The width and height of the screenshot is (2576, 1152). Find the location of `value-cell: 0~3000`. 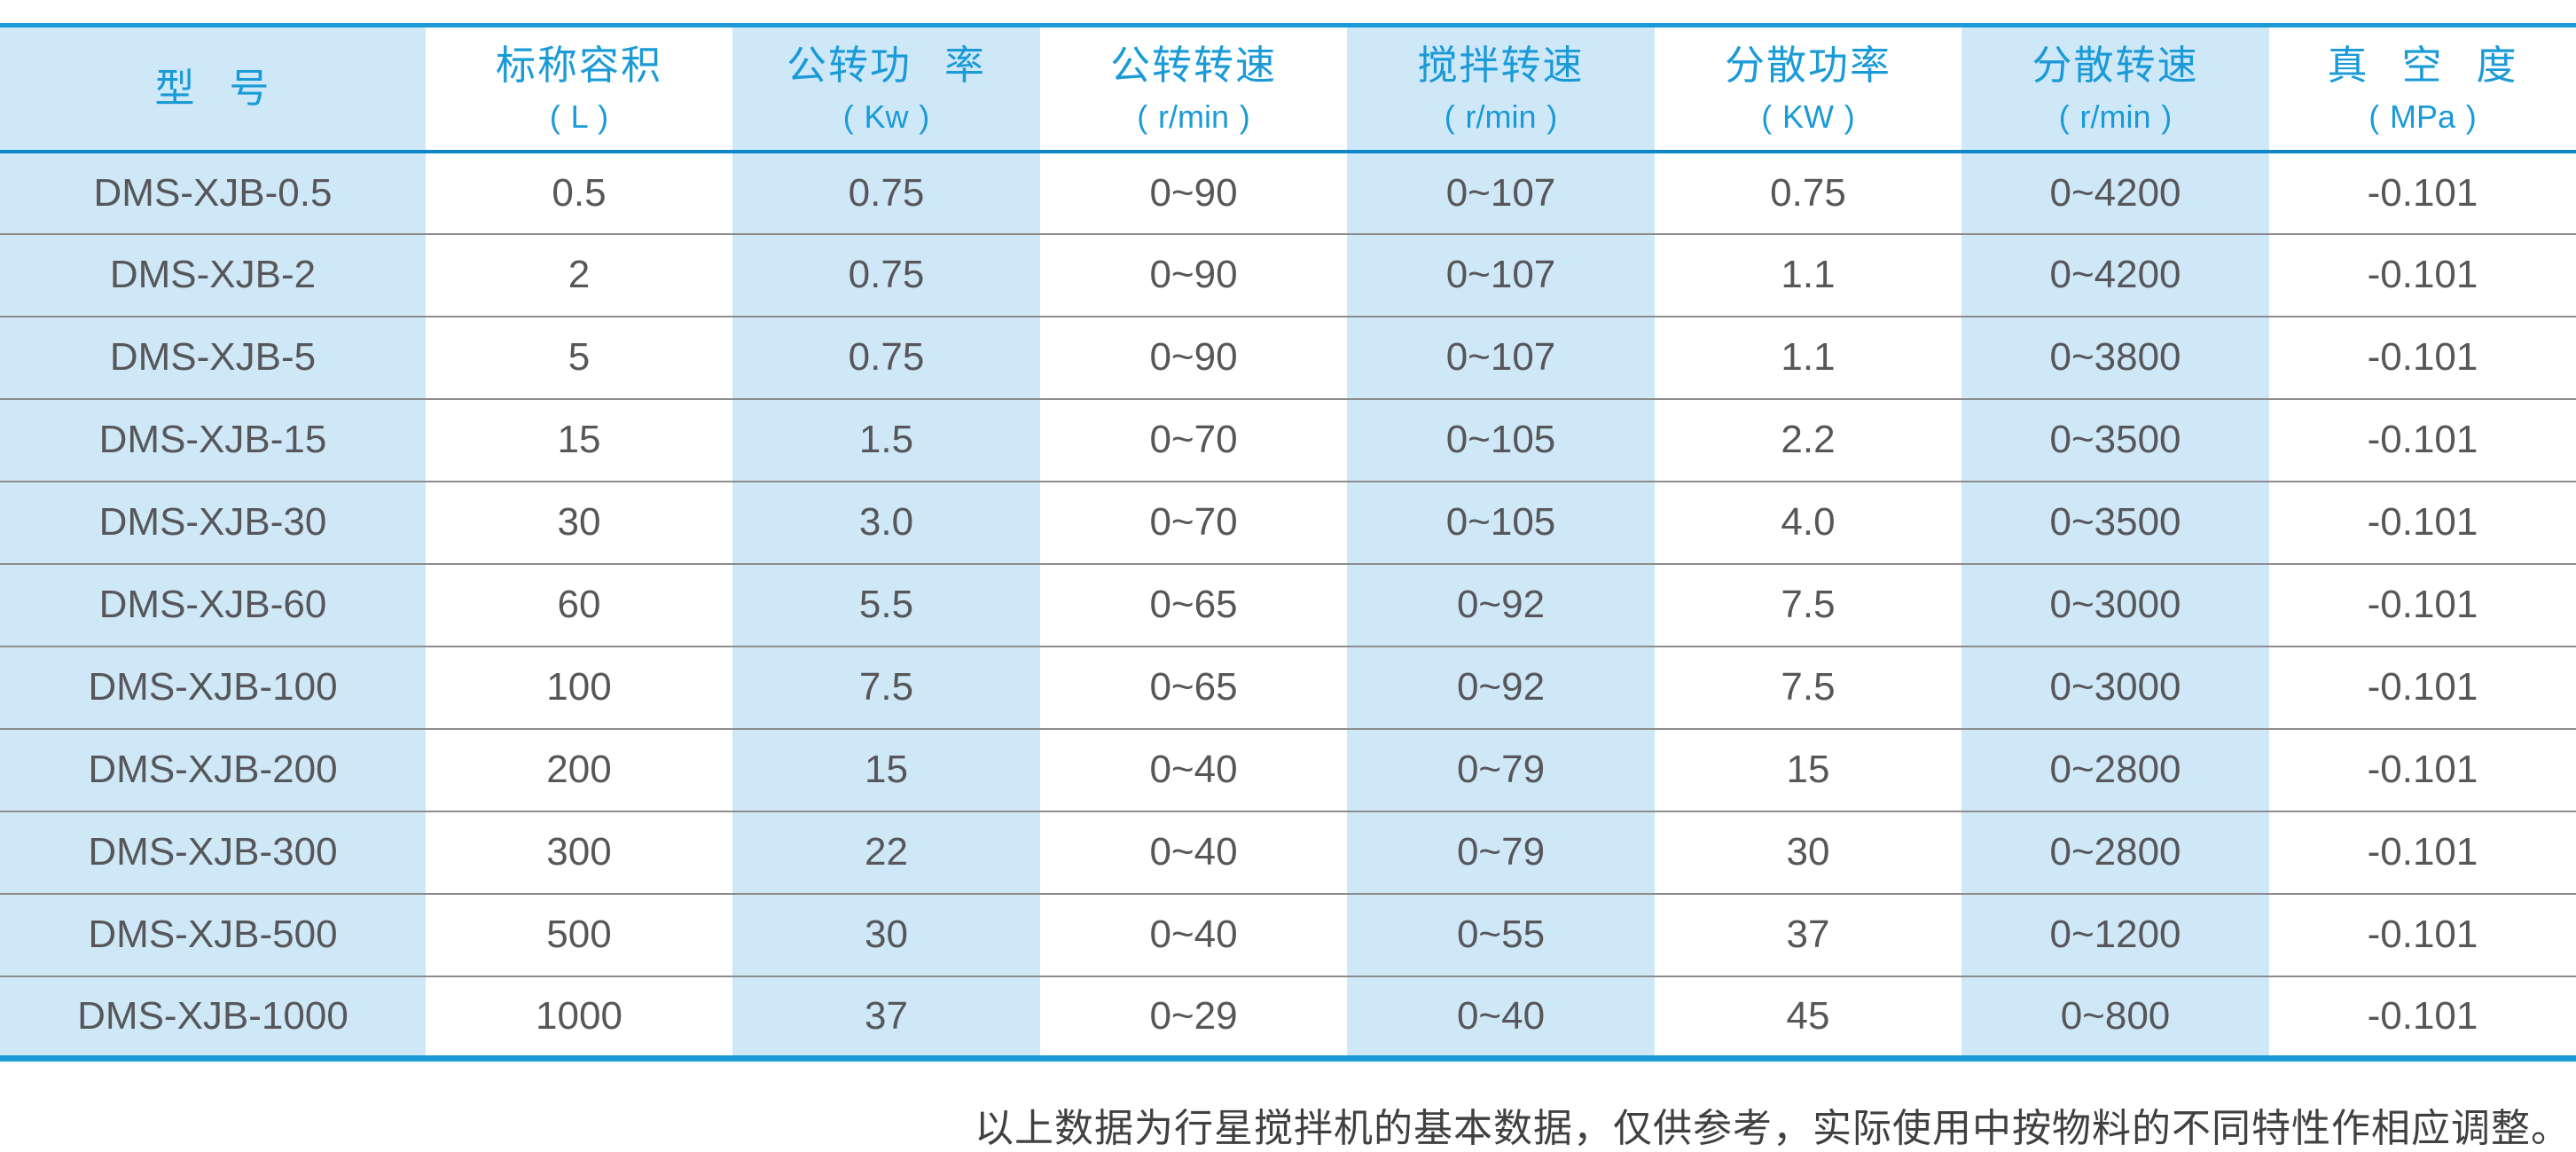

value-cell: 0~3000 is located at coordinates (2115, 687).